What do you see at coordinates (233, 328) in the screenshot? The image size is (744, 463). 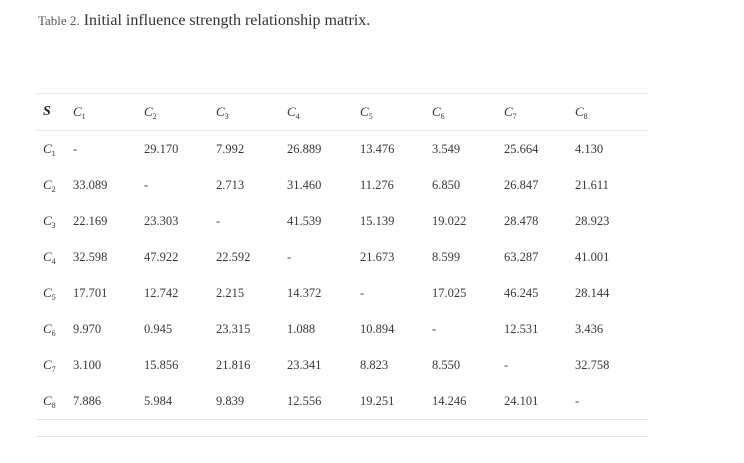 I see `matrix-cell: 23.315` at bounding box center [233, 328].